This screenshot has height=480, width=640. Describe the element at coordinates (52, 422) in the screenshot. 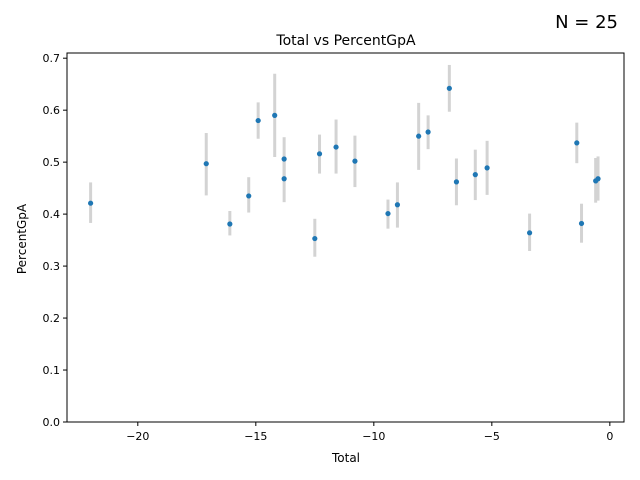

I see `y-tick-label: 0.0` at that location.